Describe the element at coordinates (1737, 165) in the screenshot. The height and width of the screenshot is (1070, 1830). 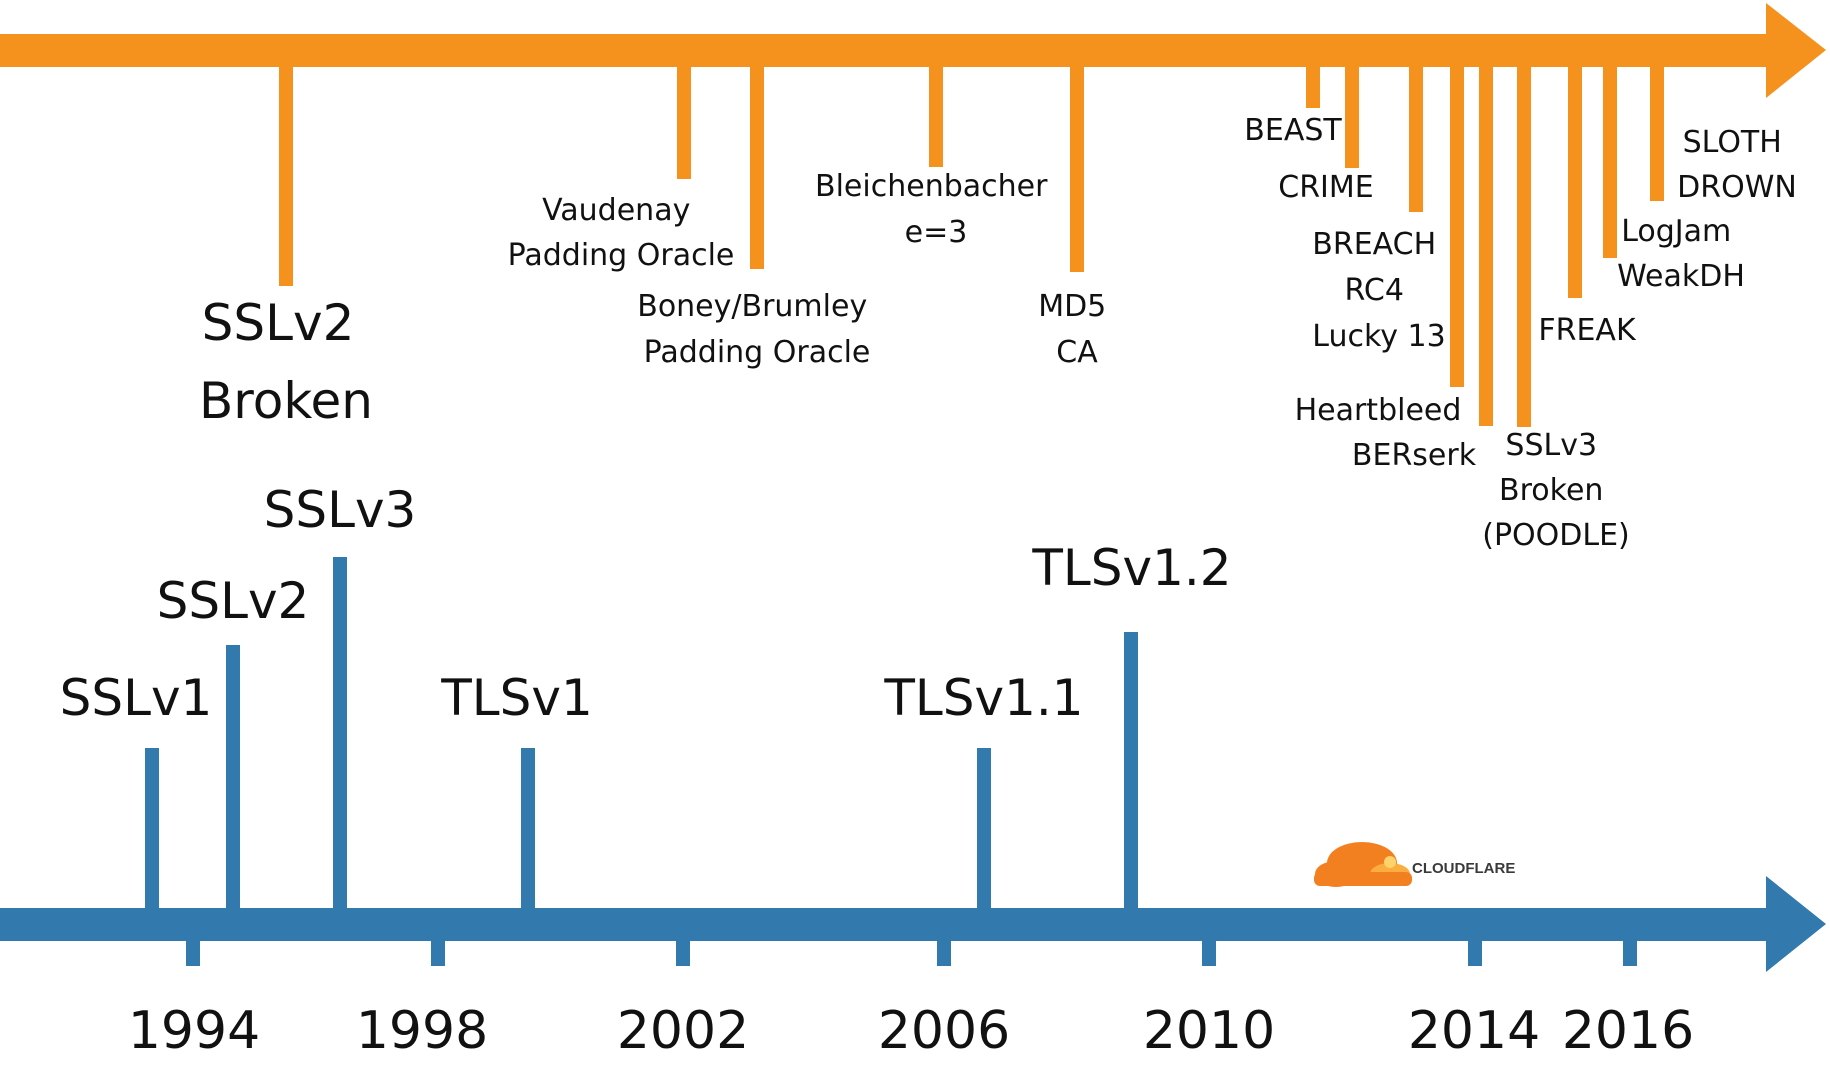
I see `attack-label-sloth-drown: SLOTH DROWN` at that location.